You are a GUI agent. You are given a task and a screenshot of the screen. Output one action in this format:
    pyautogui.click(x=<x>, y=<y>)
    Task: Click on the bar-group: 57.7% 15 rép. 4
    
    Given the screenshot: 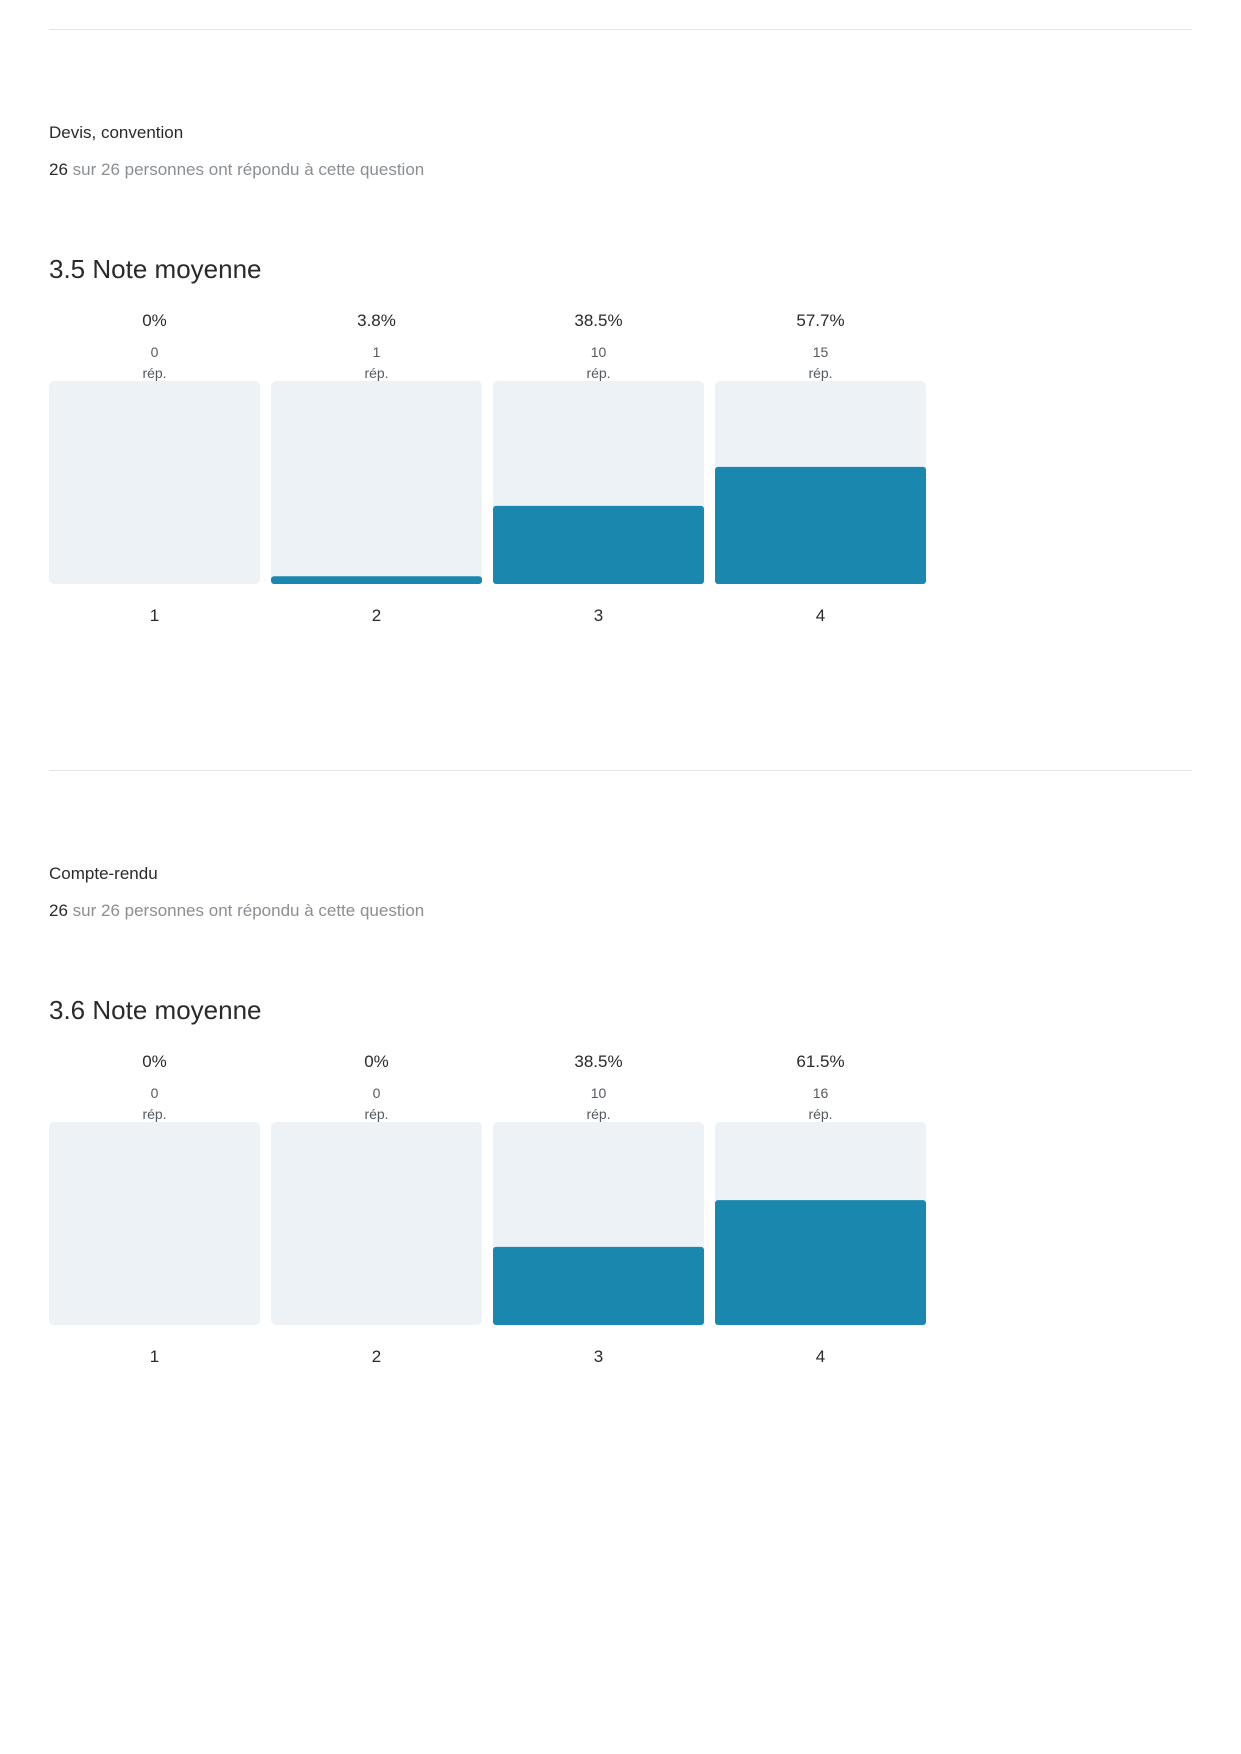 What is the action you would take?
    pyautogui.click(x=820, y=468)
    